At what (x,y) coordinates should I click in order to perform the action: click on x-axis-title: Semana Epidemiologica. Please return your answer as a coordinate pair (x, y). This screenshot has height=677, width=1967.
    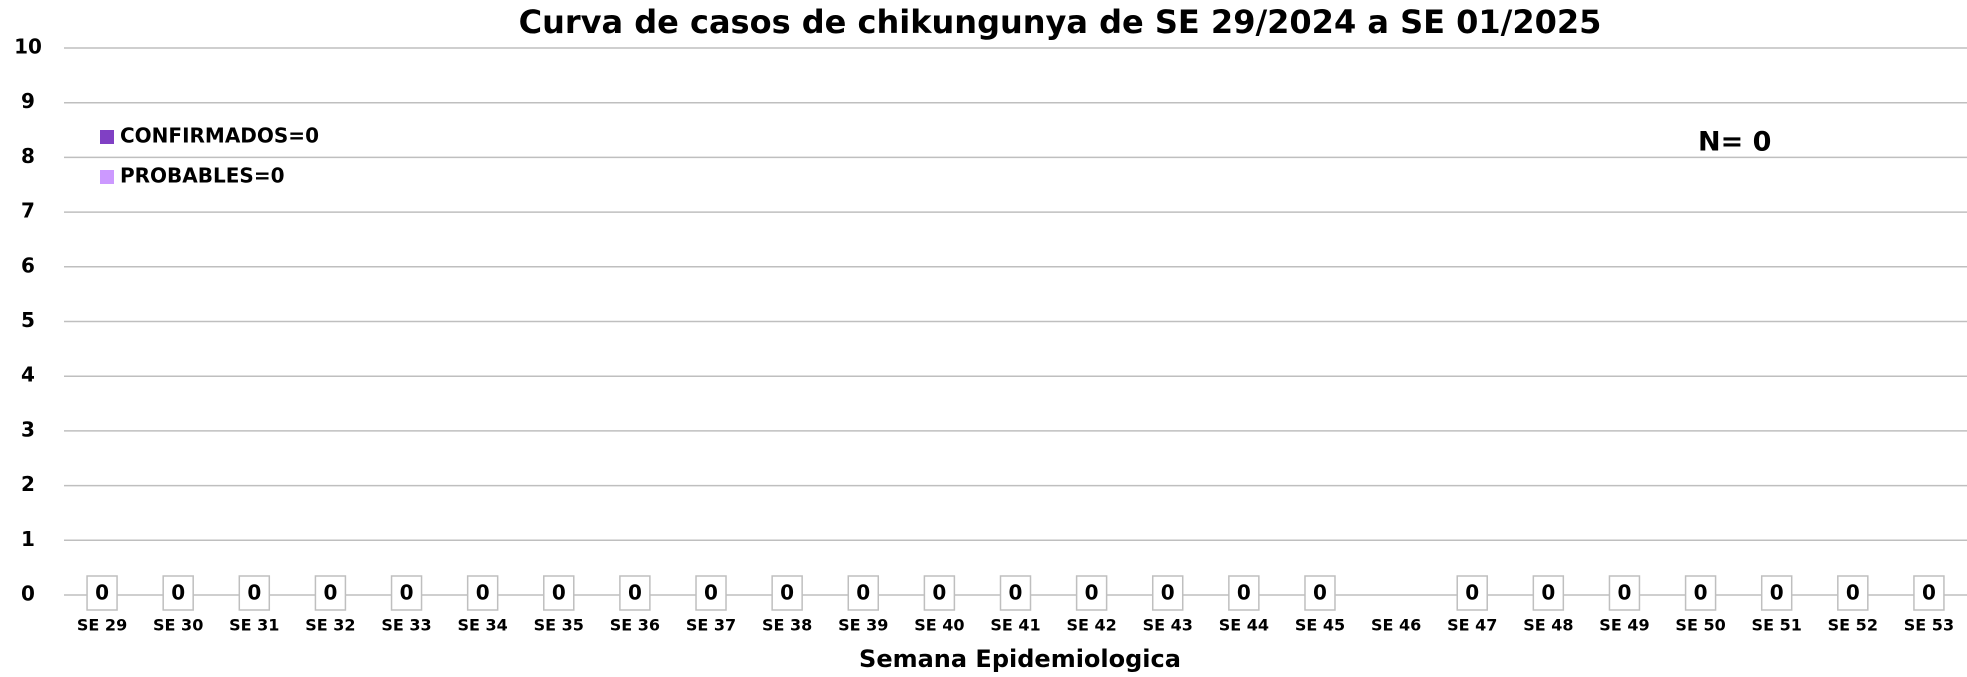
    Looking at the image, I should click on (1020, 659).